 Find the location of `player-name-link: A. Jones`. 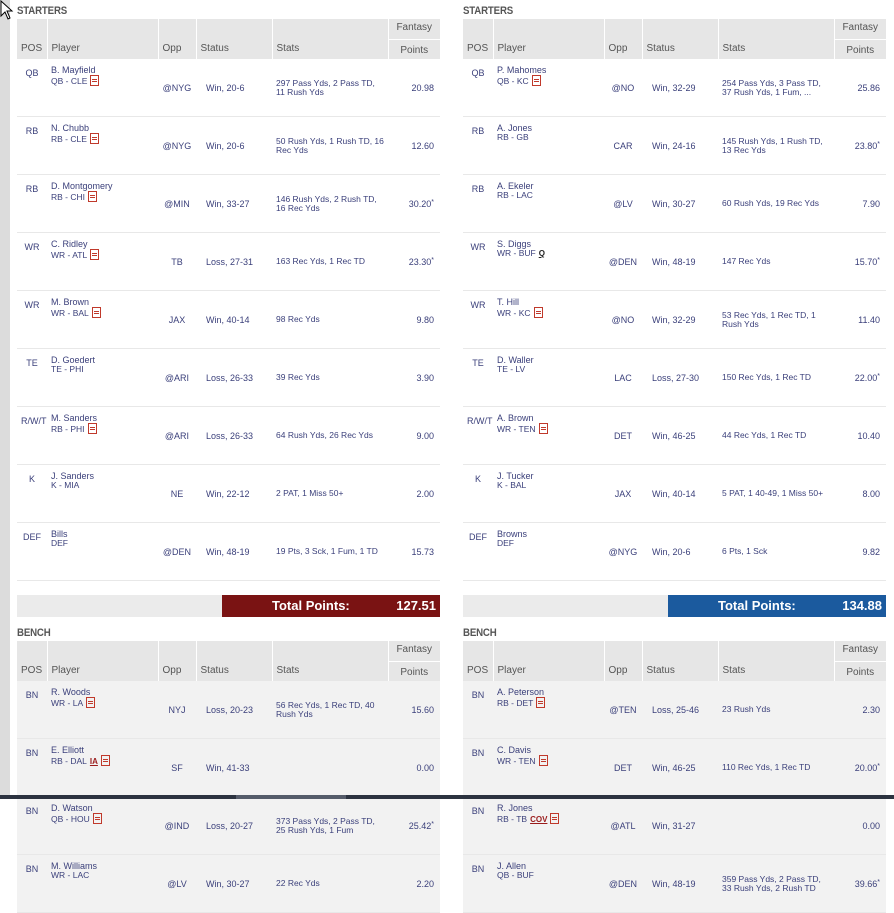

player-name-link: A. Jones is located at coordinates (515, 128).